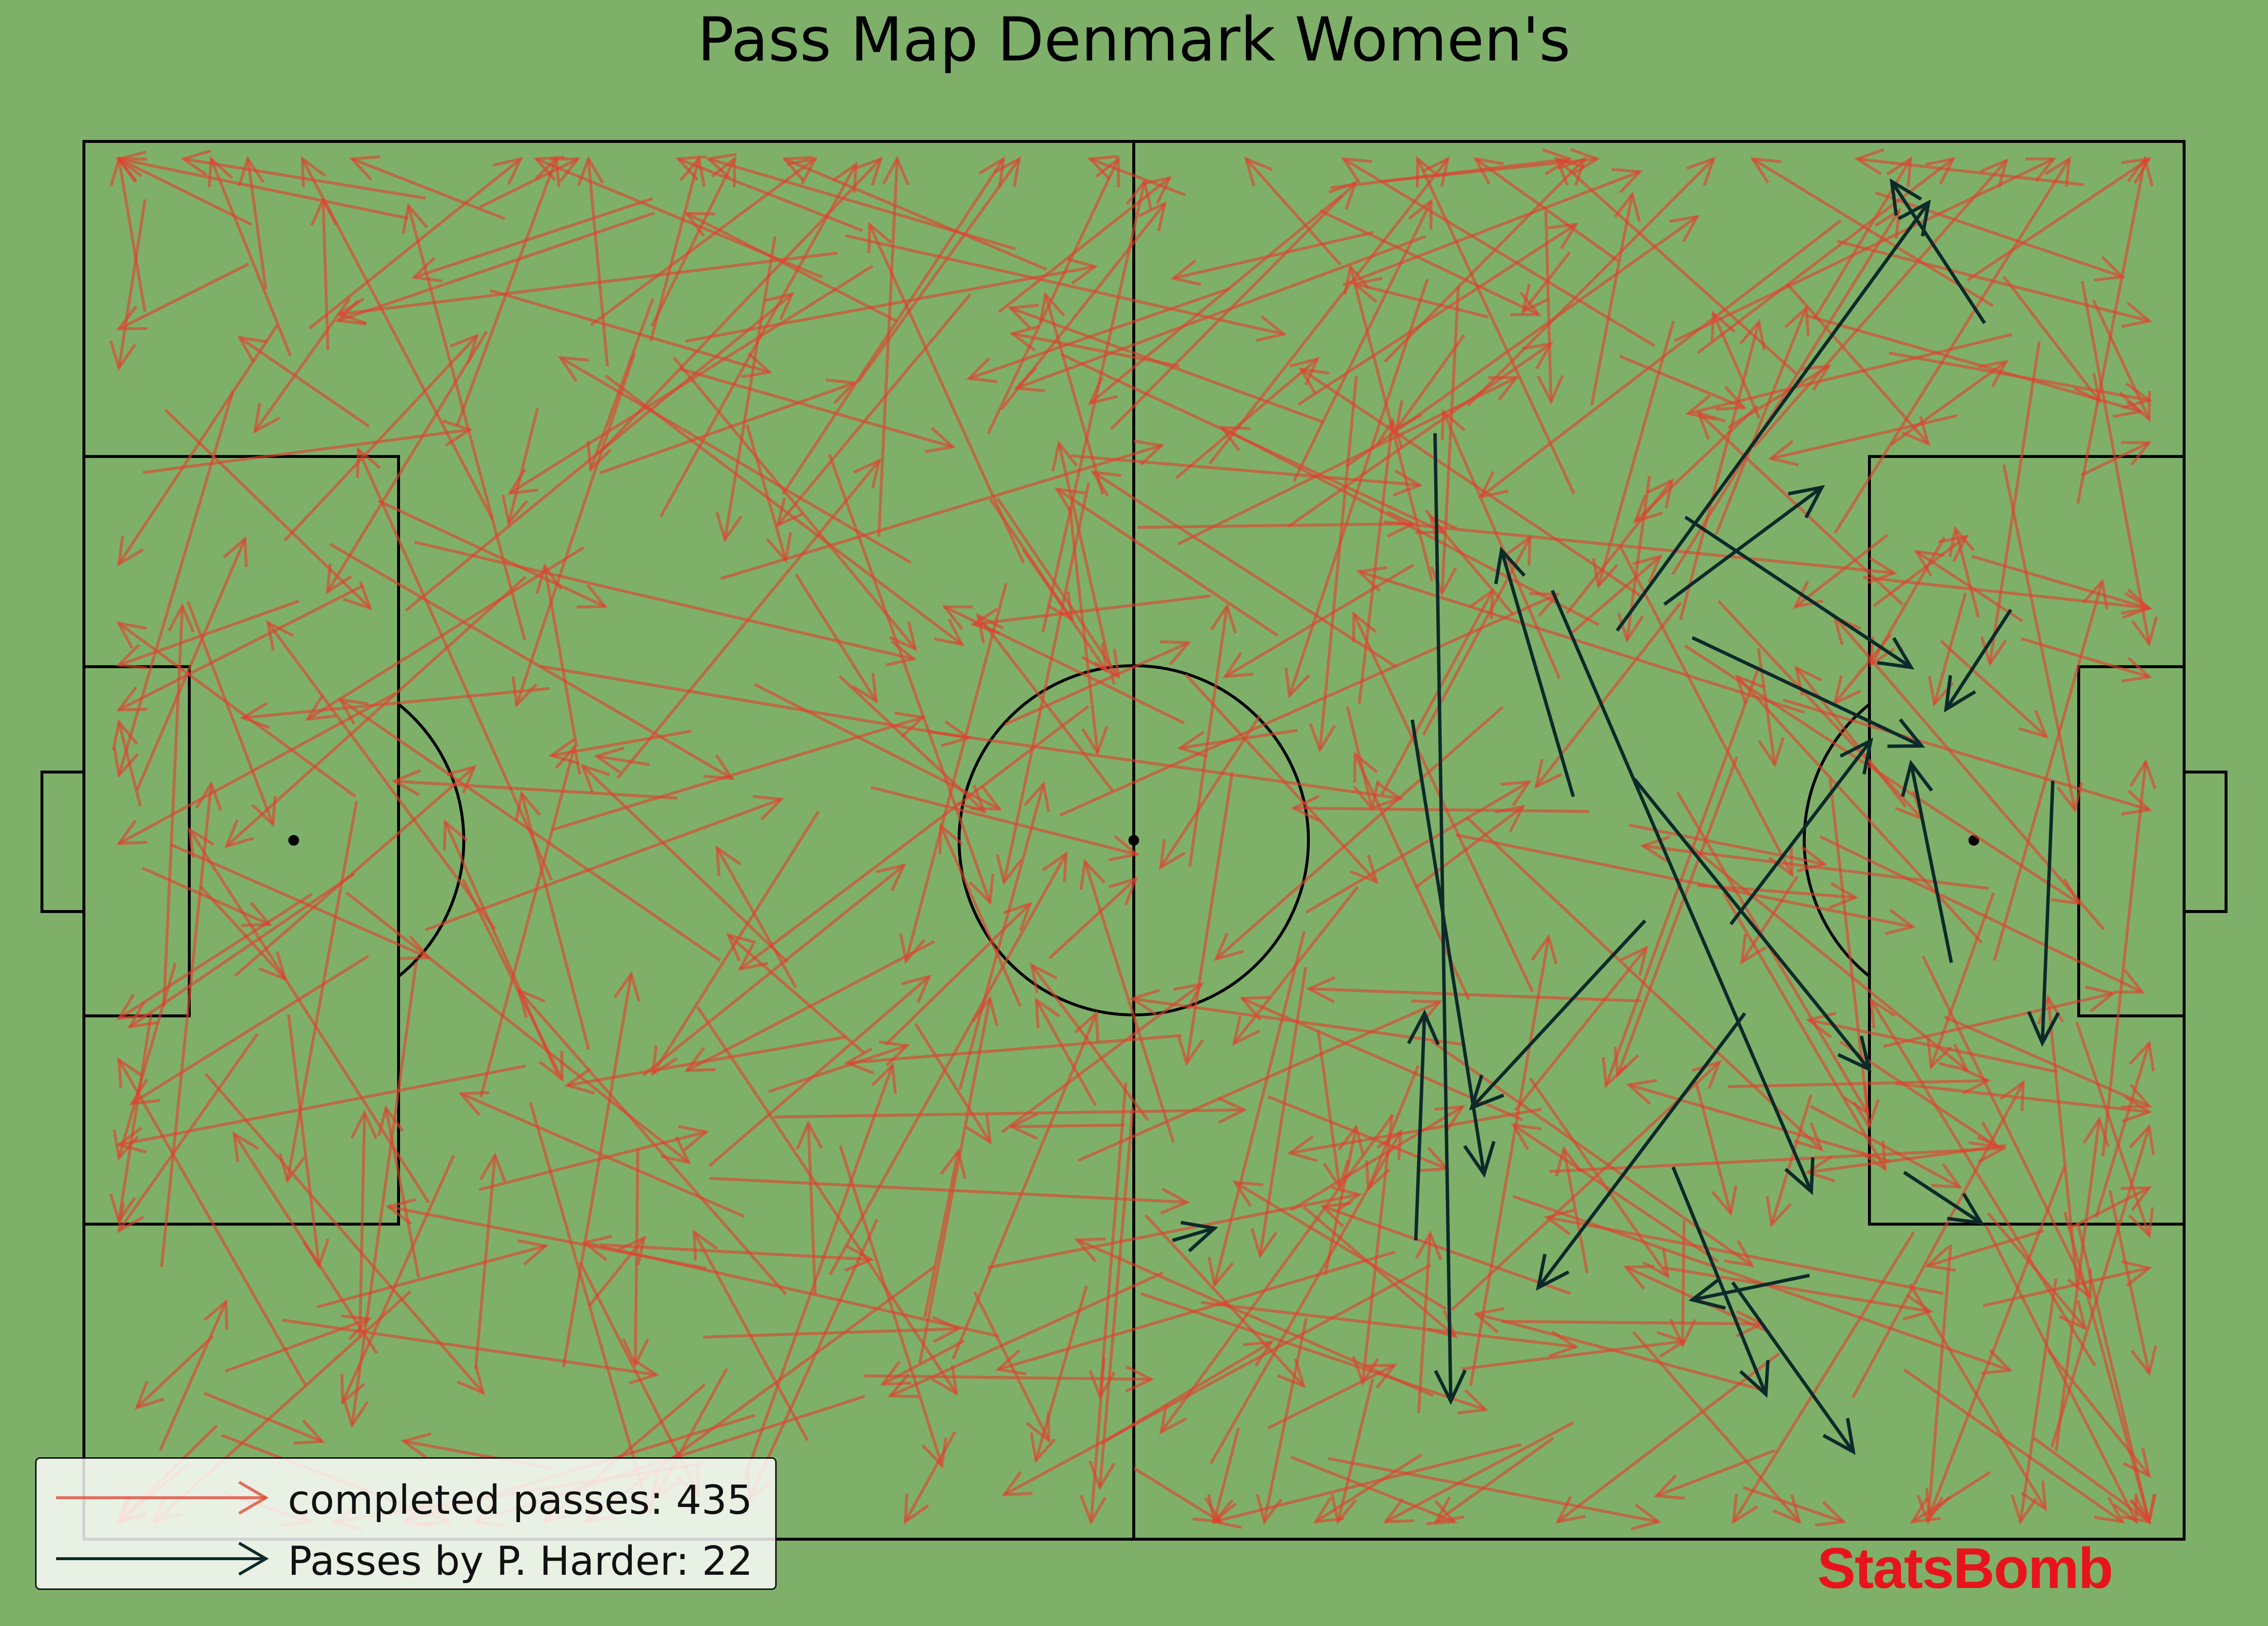  I want to click on pitch-spots, so click(1133, 840).